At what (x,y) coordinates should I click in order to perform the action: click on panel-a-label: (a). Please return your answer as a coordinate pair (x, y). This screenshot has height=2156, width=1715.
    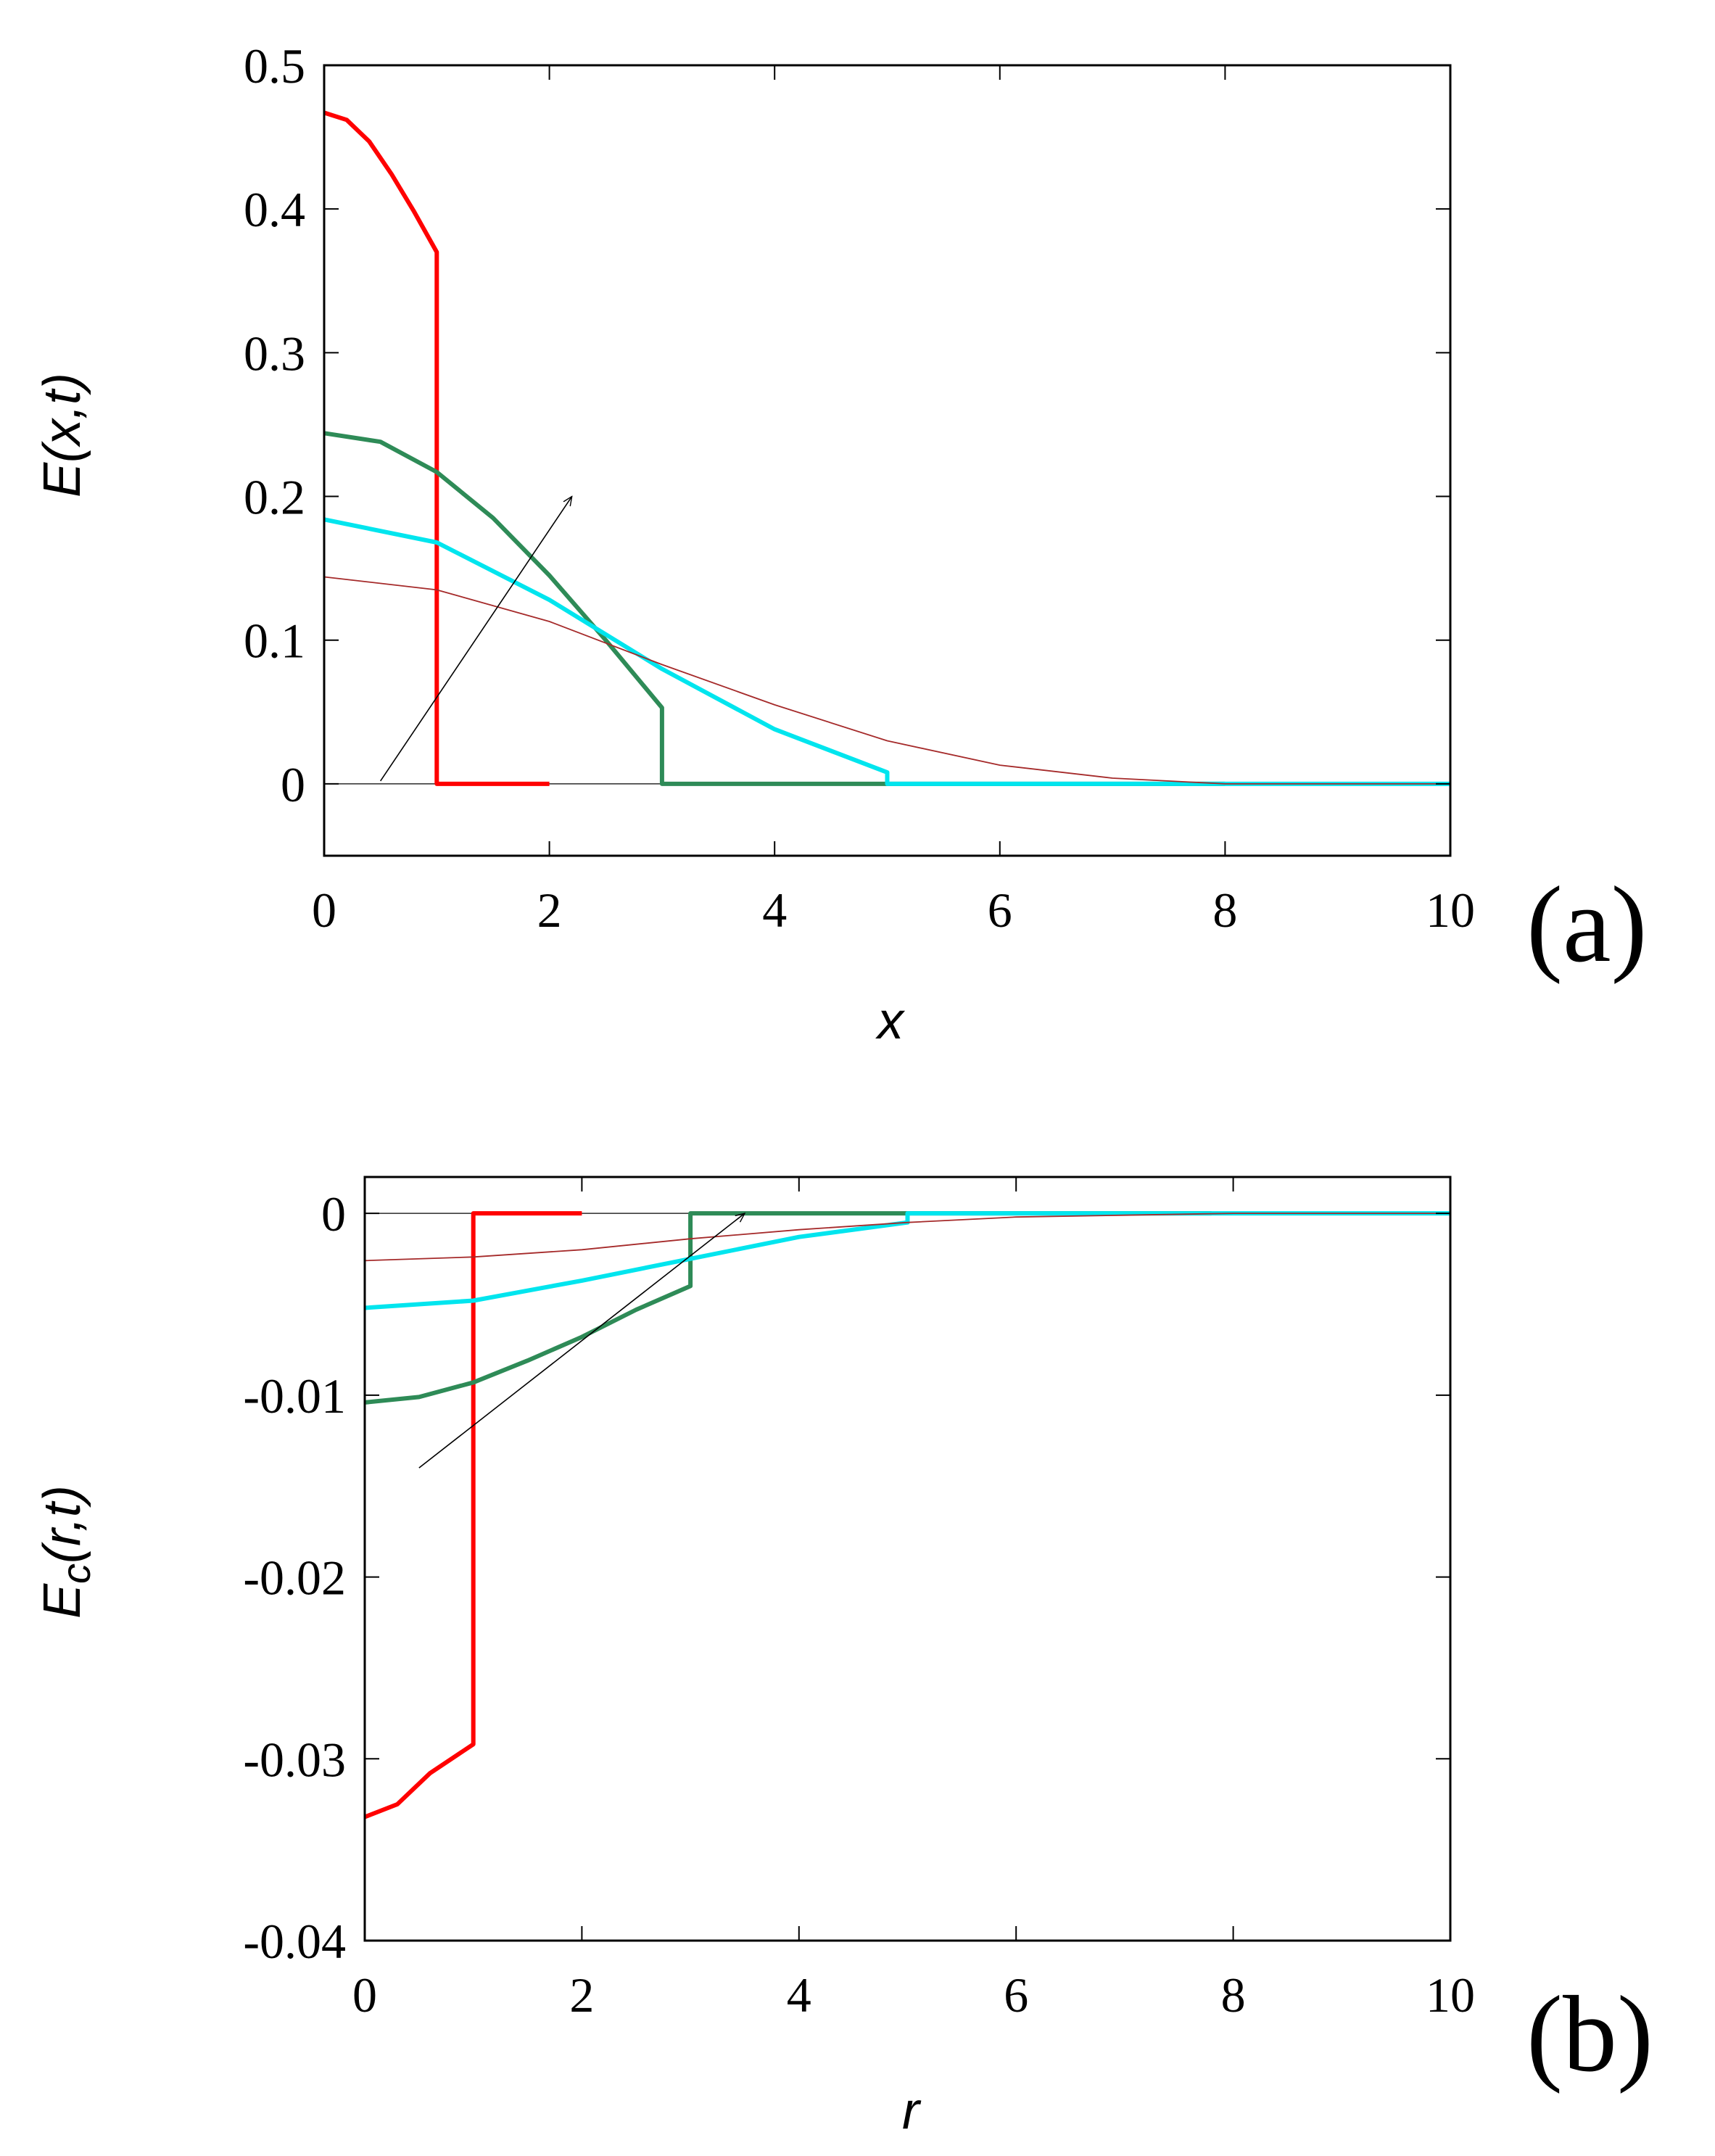
    Looking at the image, I should click on (1586, 924).